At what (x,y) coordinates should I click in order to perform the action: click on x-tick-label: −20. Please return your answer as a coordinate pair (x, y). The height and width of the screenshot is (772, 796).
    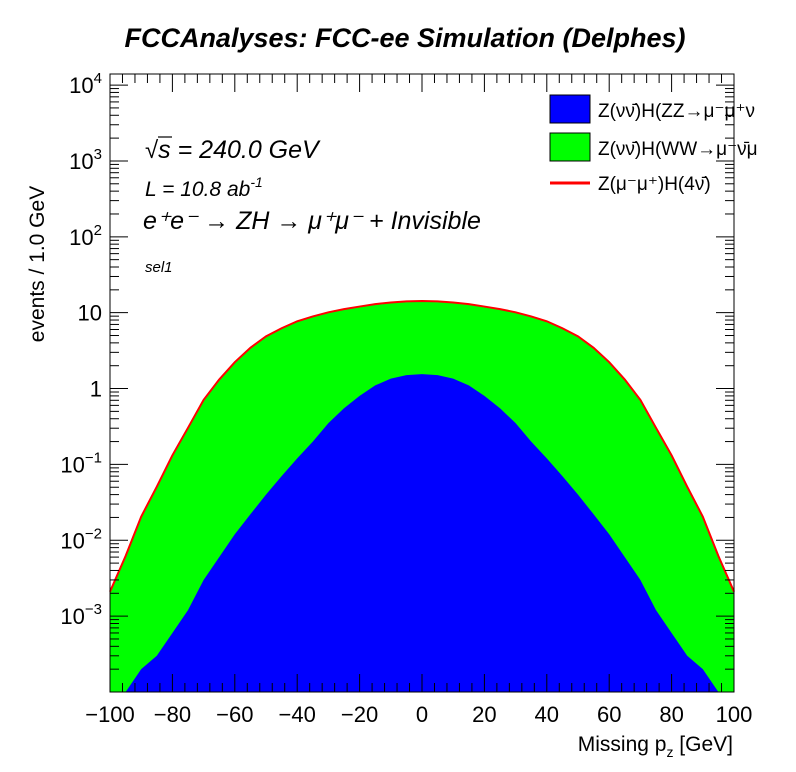
    Looking at the image, I should click on (359, 714).